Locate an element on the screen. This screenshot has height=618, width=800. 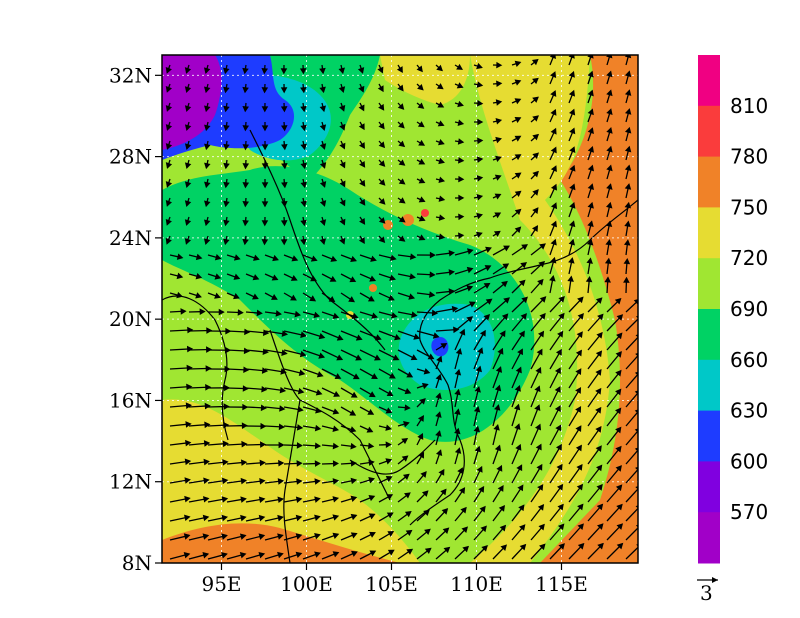
colorbar-segment is located at coordinates (709, 487).